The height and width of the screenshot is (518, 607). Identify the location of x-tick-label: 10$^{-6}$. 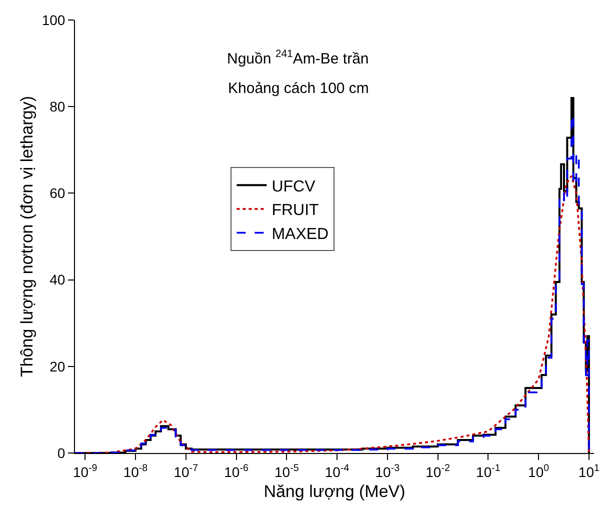
(236, 471).